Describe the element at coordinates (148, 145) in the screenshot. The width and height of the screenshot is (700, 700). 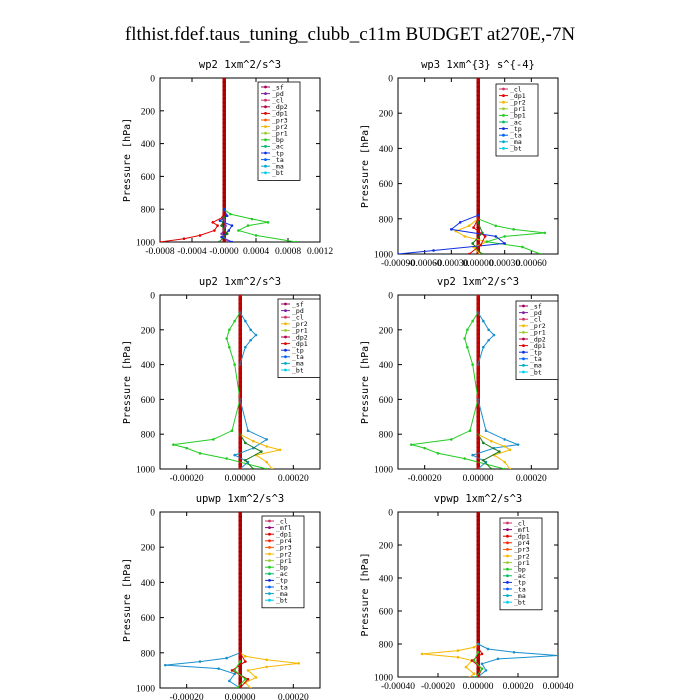
I see `y-tick-label: 400` at that location.